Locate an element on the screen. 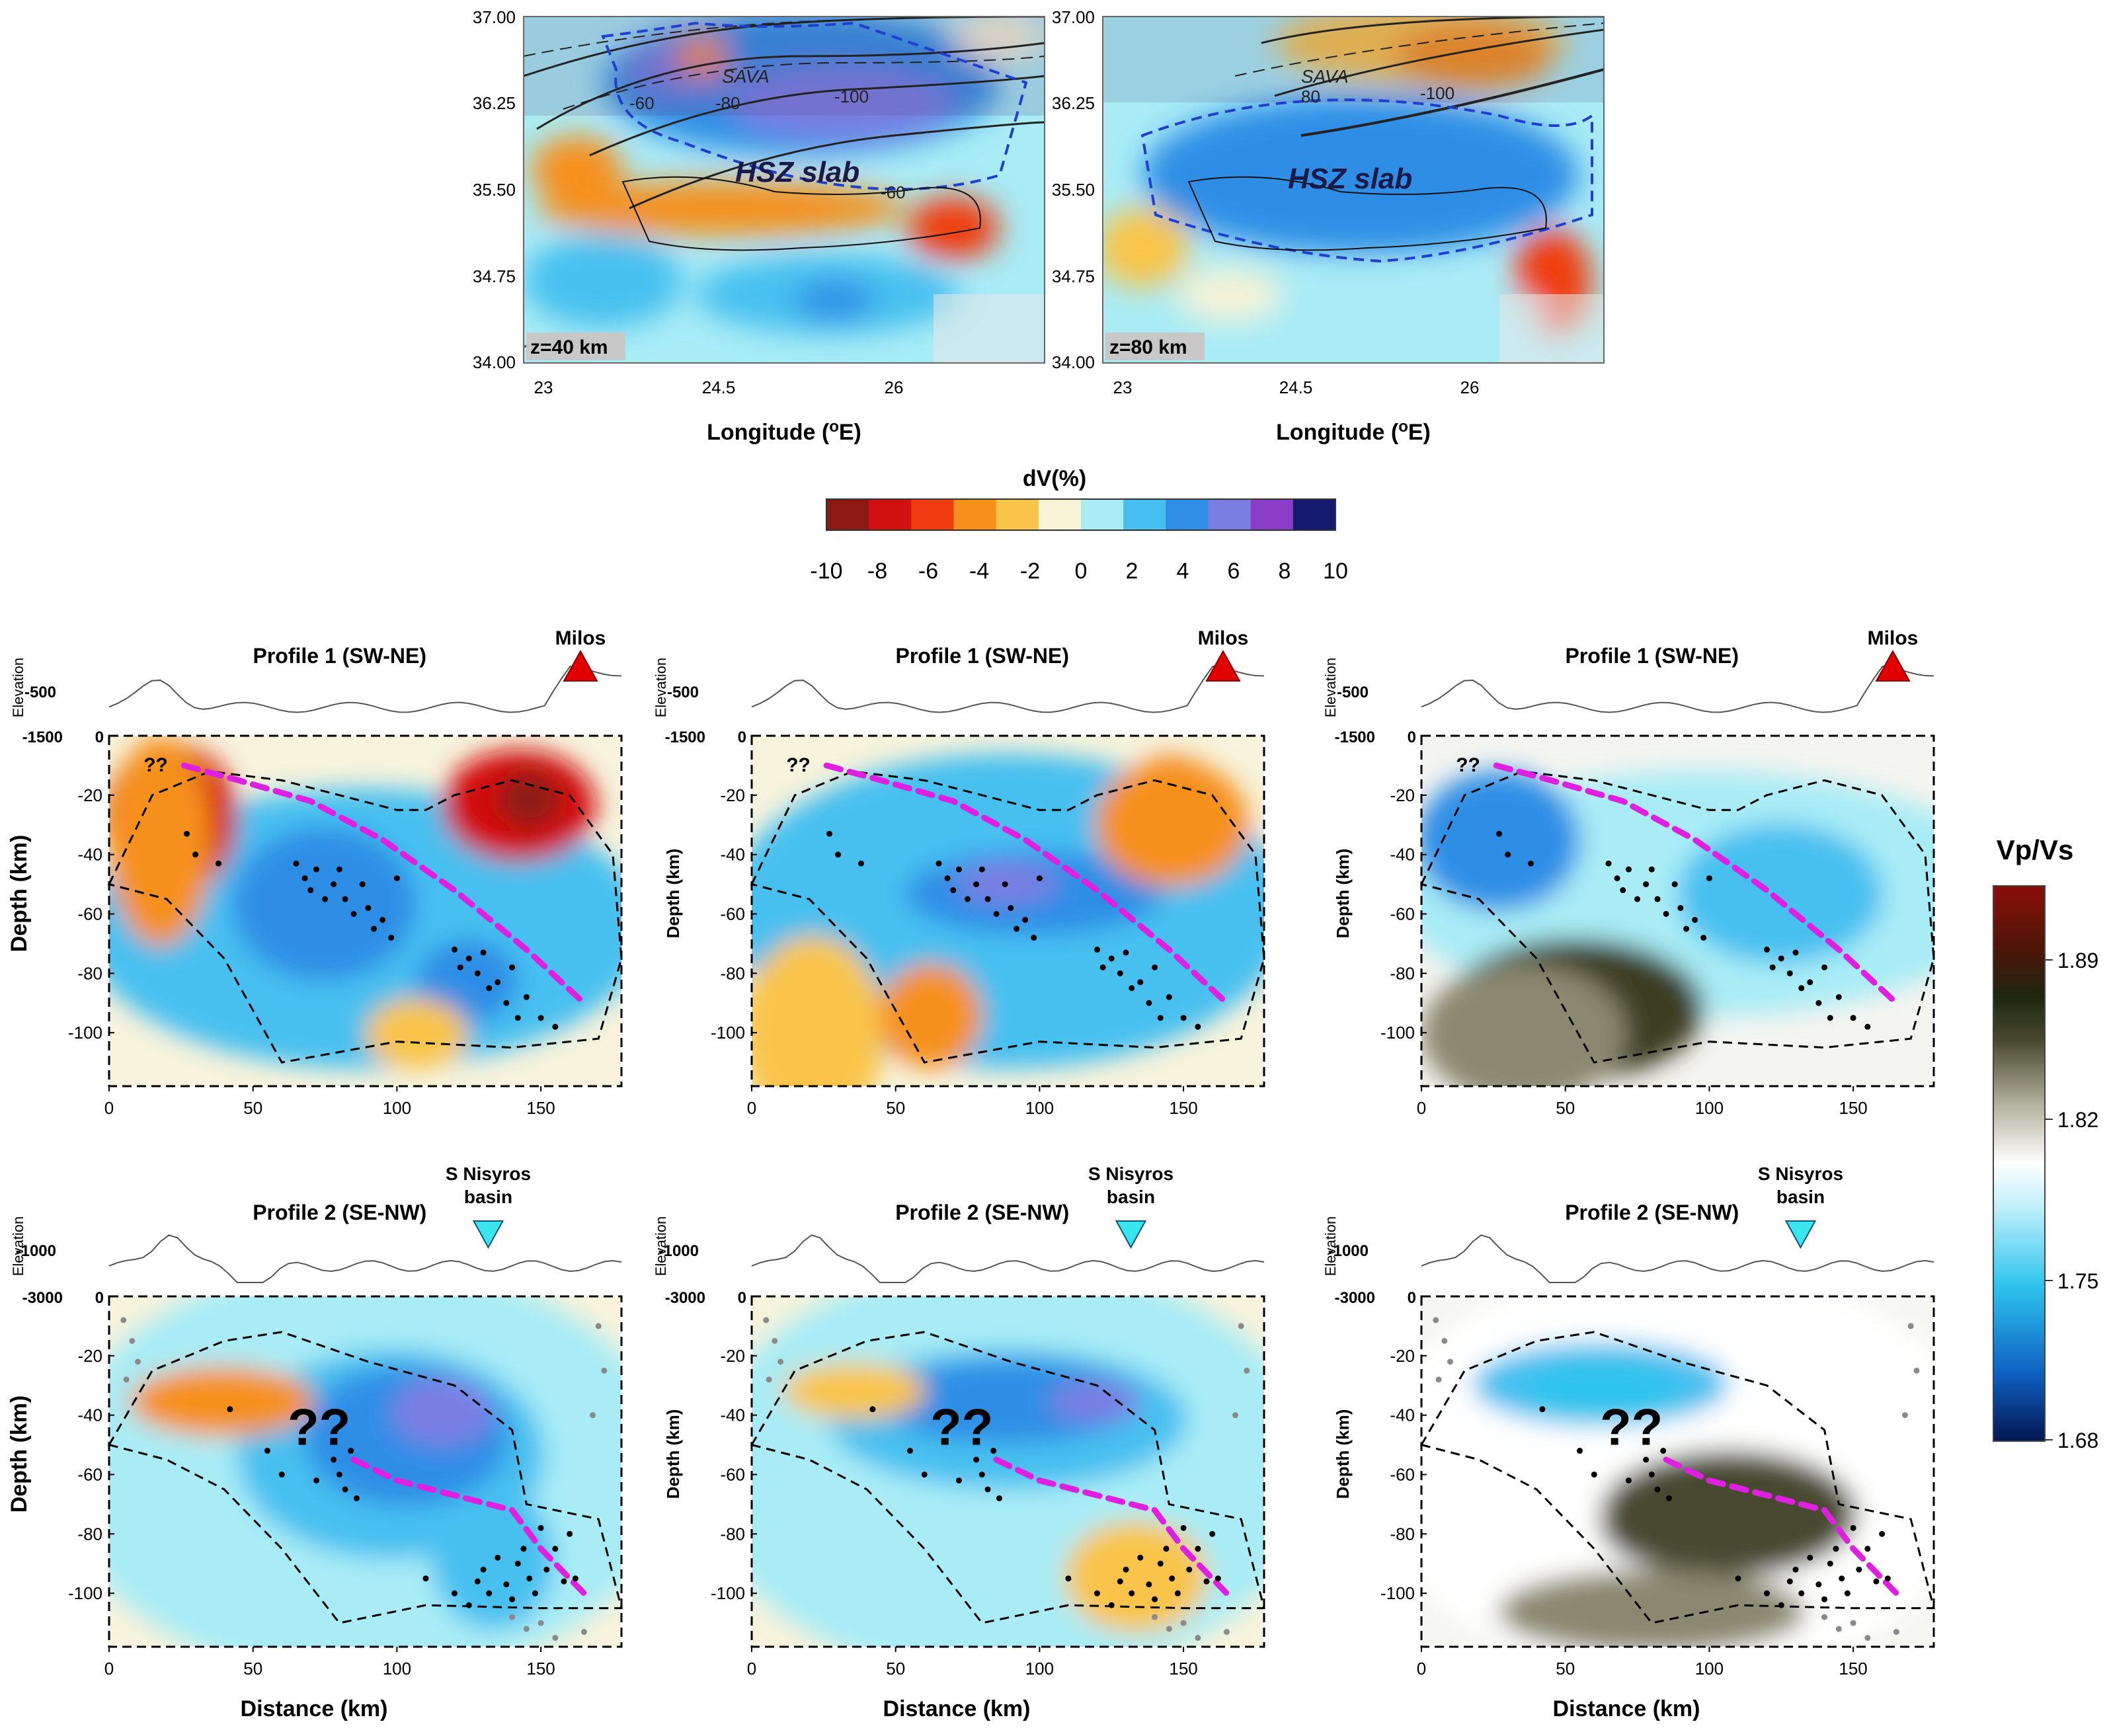  vpvs-tick-label: 1.89 is located at coordinates (2077, 961).